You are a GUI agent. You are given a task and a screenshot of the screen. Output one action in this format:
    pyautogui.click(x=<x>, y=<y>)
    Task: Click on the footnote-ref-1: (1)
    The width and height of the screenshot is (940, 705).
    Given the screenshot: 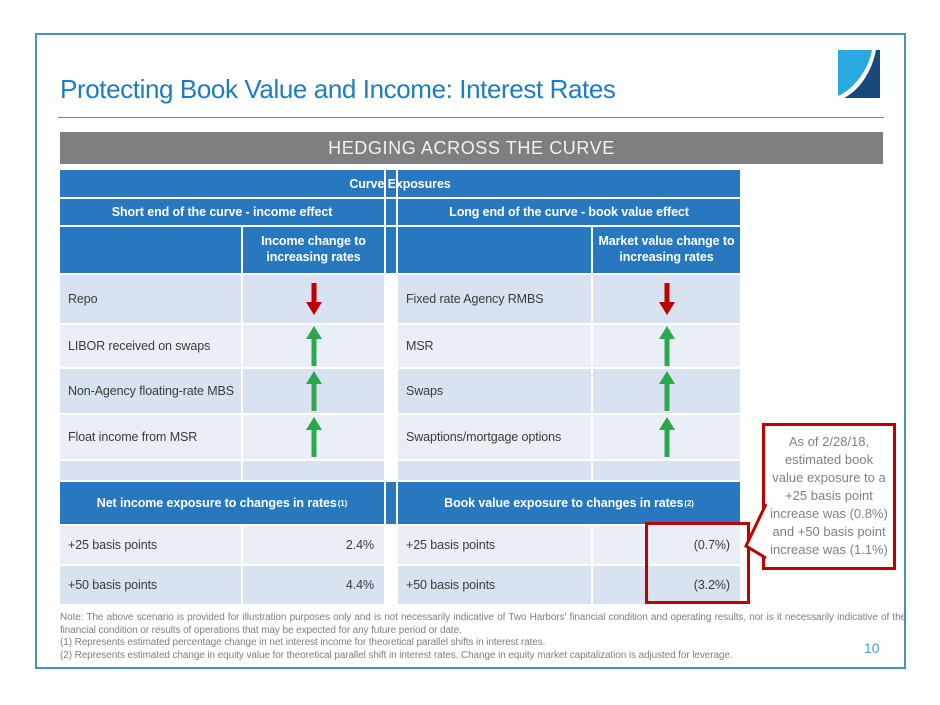 What is the action you would take?
    pyautogui.click(x=342, y=503)
    